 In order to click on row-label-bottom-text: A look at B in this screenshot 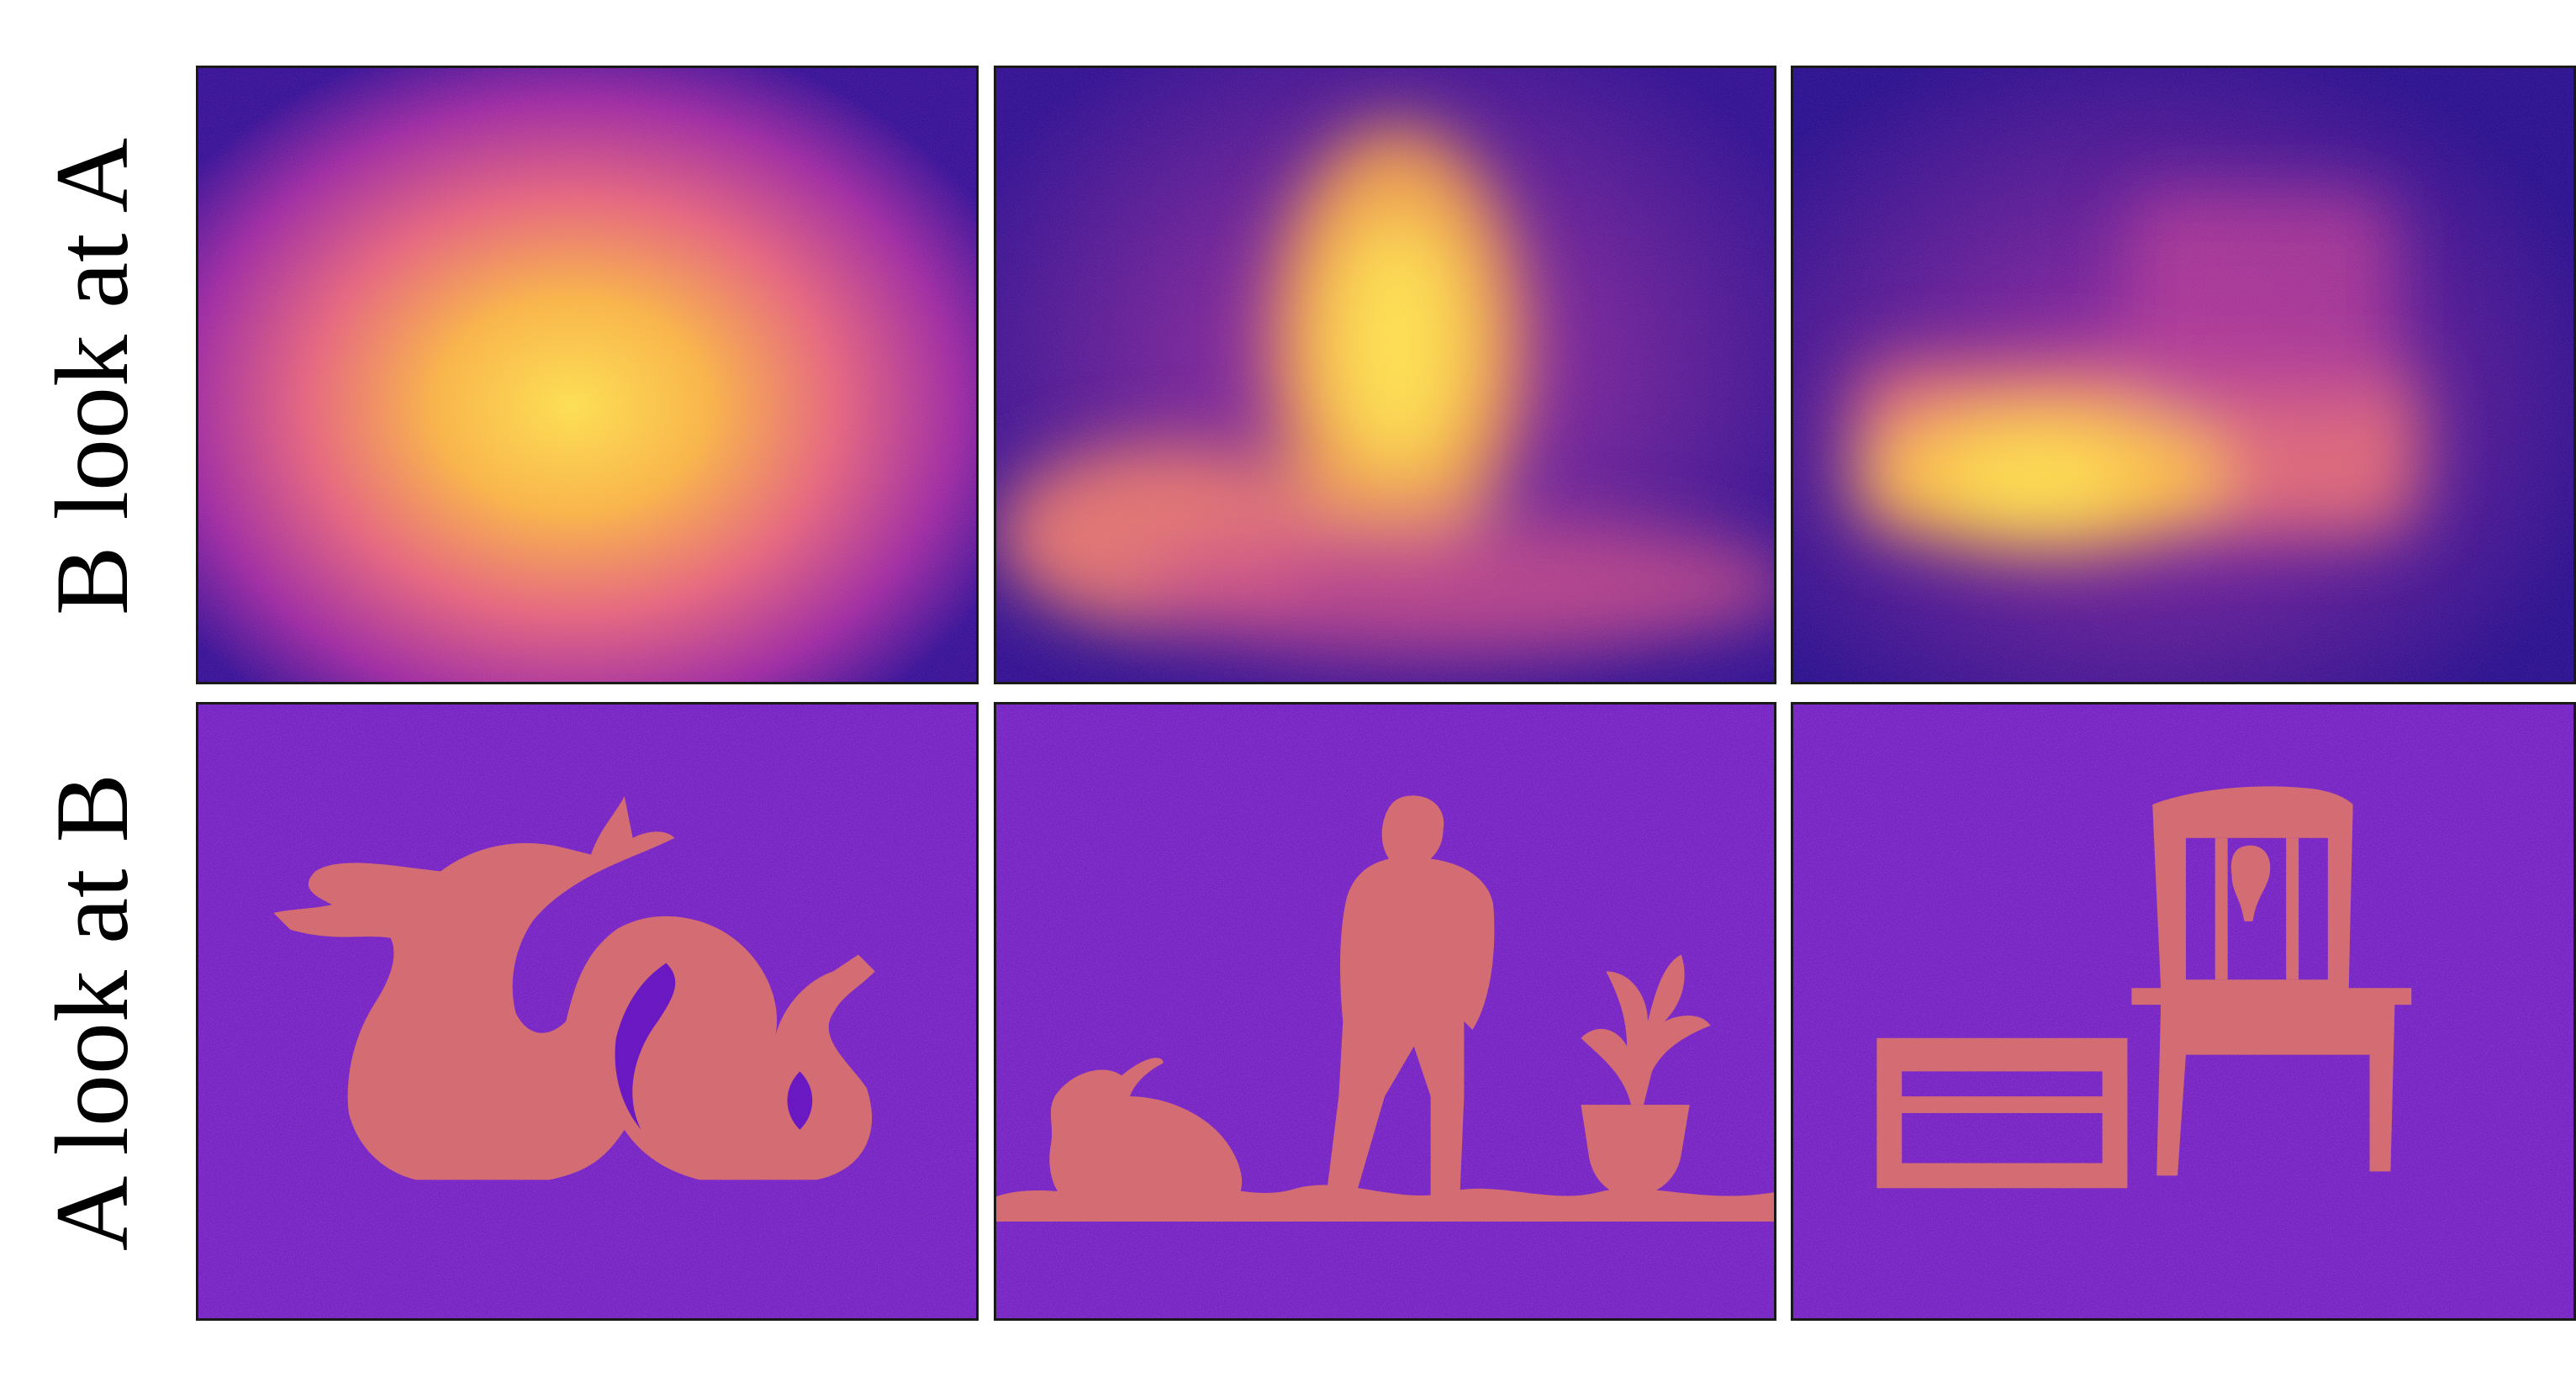, I will do `click(92, 1012)`.